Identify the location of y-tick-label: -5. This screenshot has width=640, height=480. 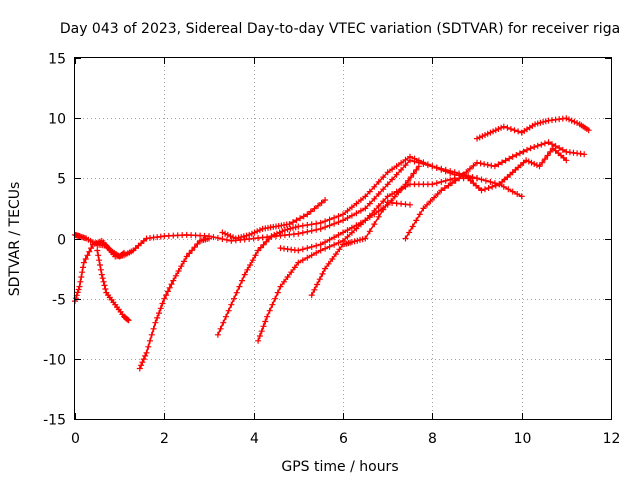
(59, 301).